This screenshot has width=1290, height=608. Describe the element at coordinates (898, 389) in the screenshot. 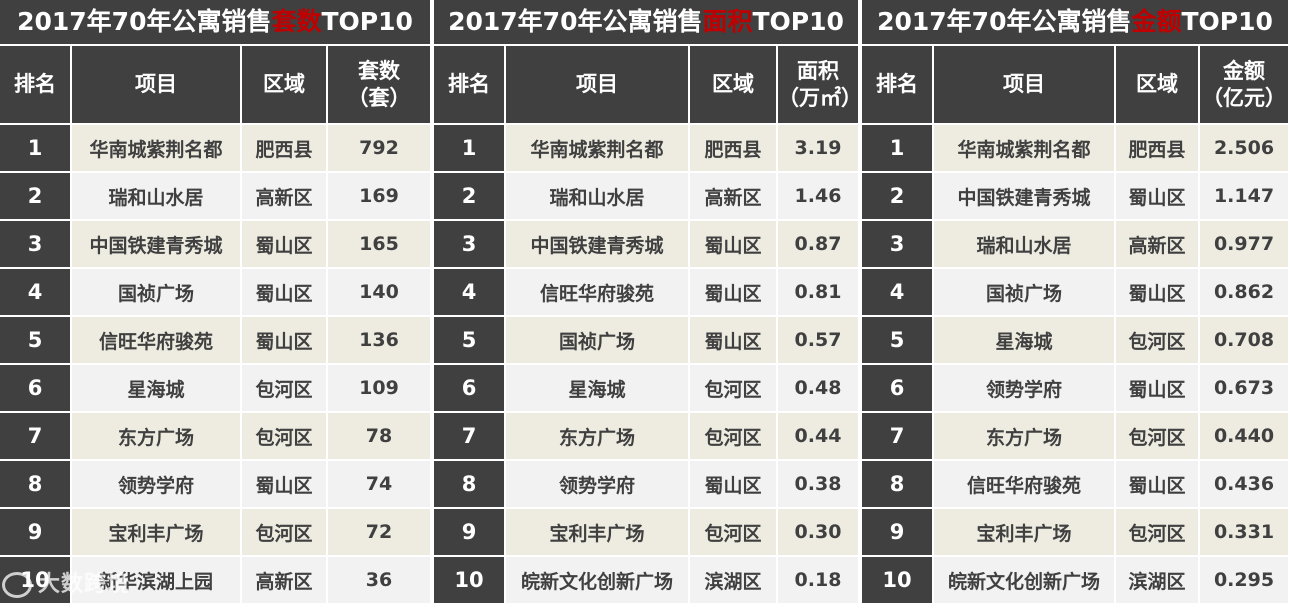

I see `rank-cell: 6` at that location.